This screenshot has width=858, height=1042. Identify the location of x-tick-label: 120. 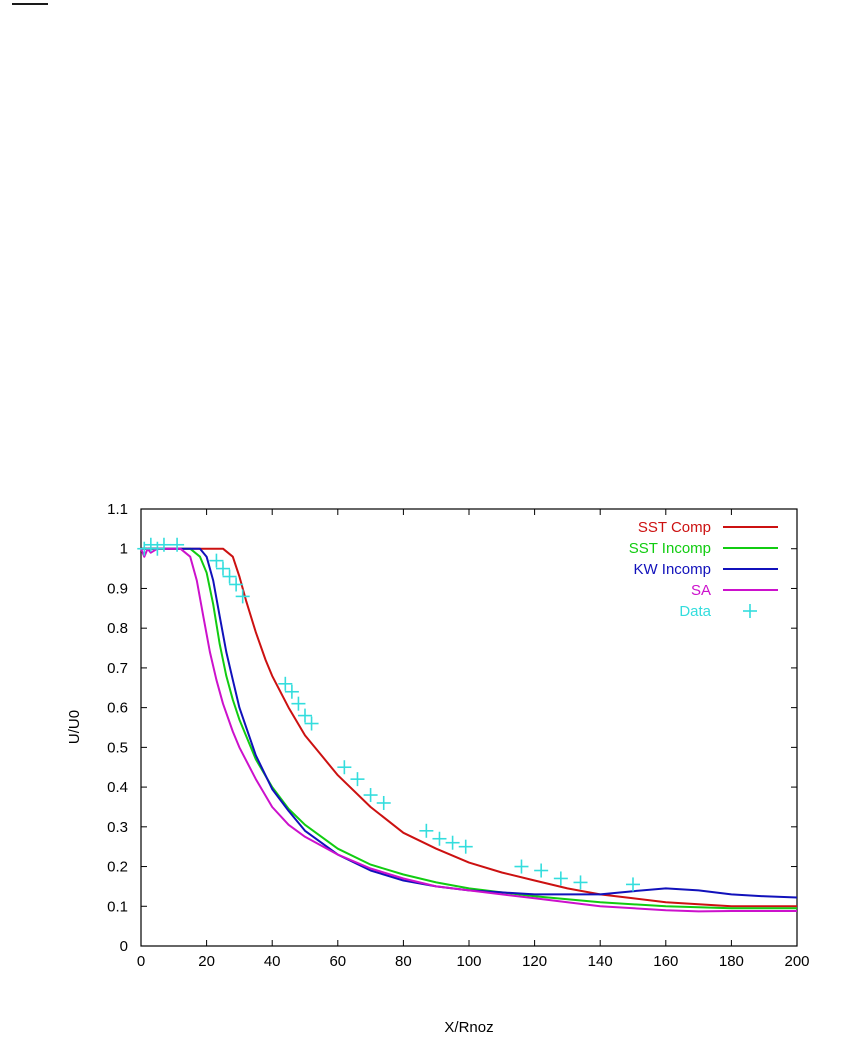
(534, 961).